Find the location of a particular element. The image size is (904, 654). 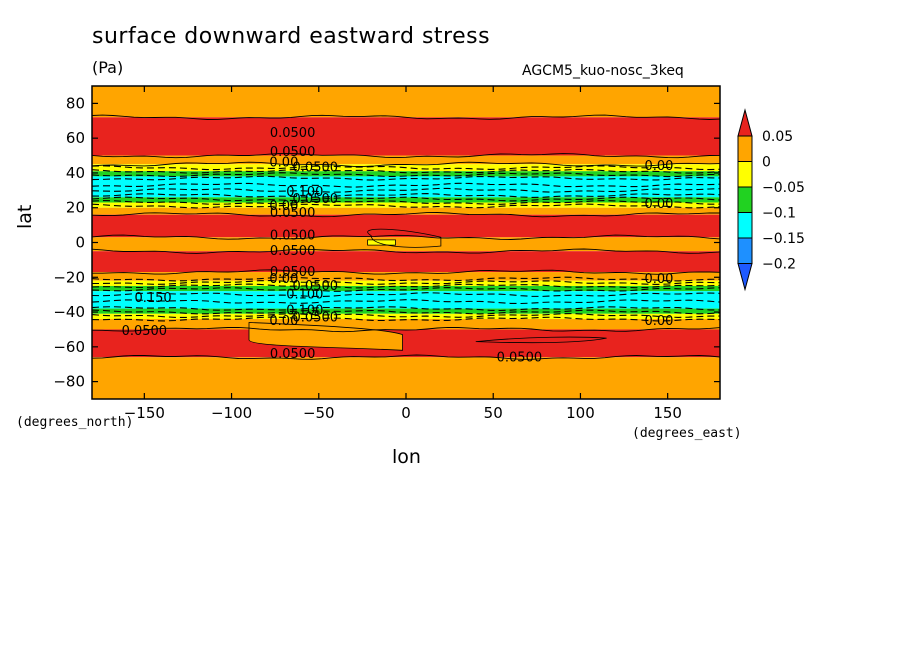

x-axis-title: lon is located at coordinates (406, 457).